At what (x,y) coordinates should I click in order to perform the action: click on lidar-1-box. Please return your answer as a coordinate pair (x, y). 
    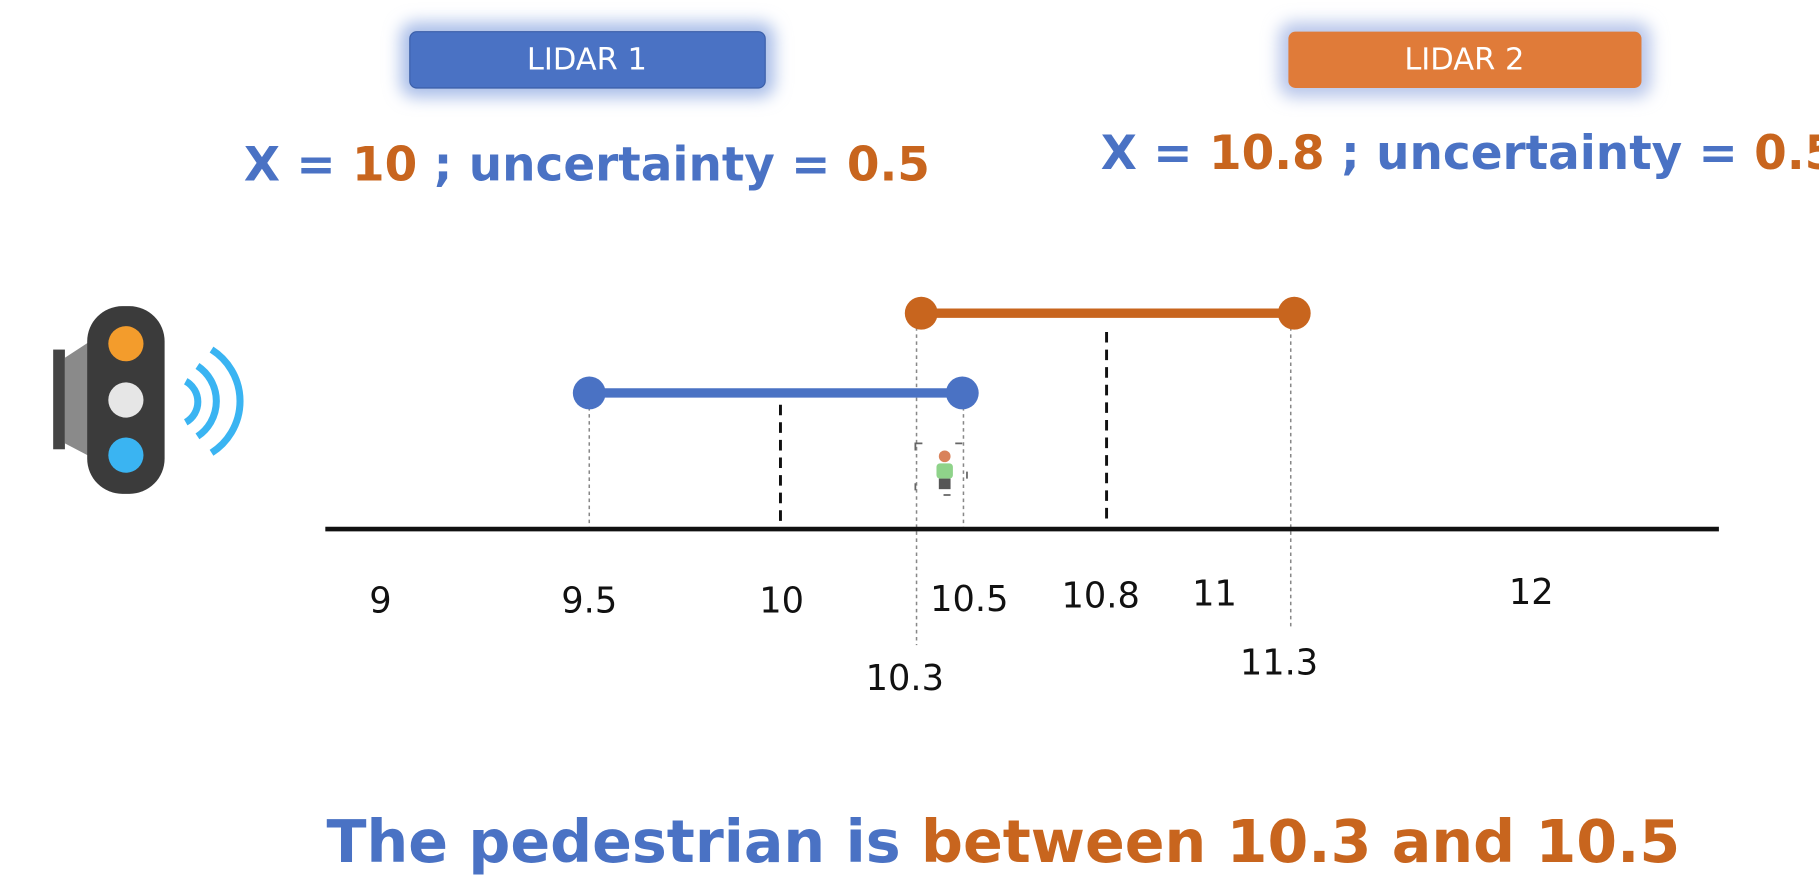
    Looking at the image, I should click on (587, 60).